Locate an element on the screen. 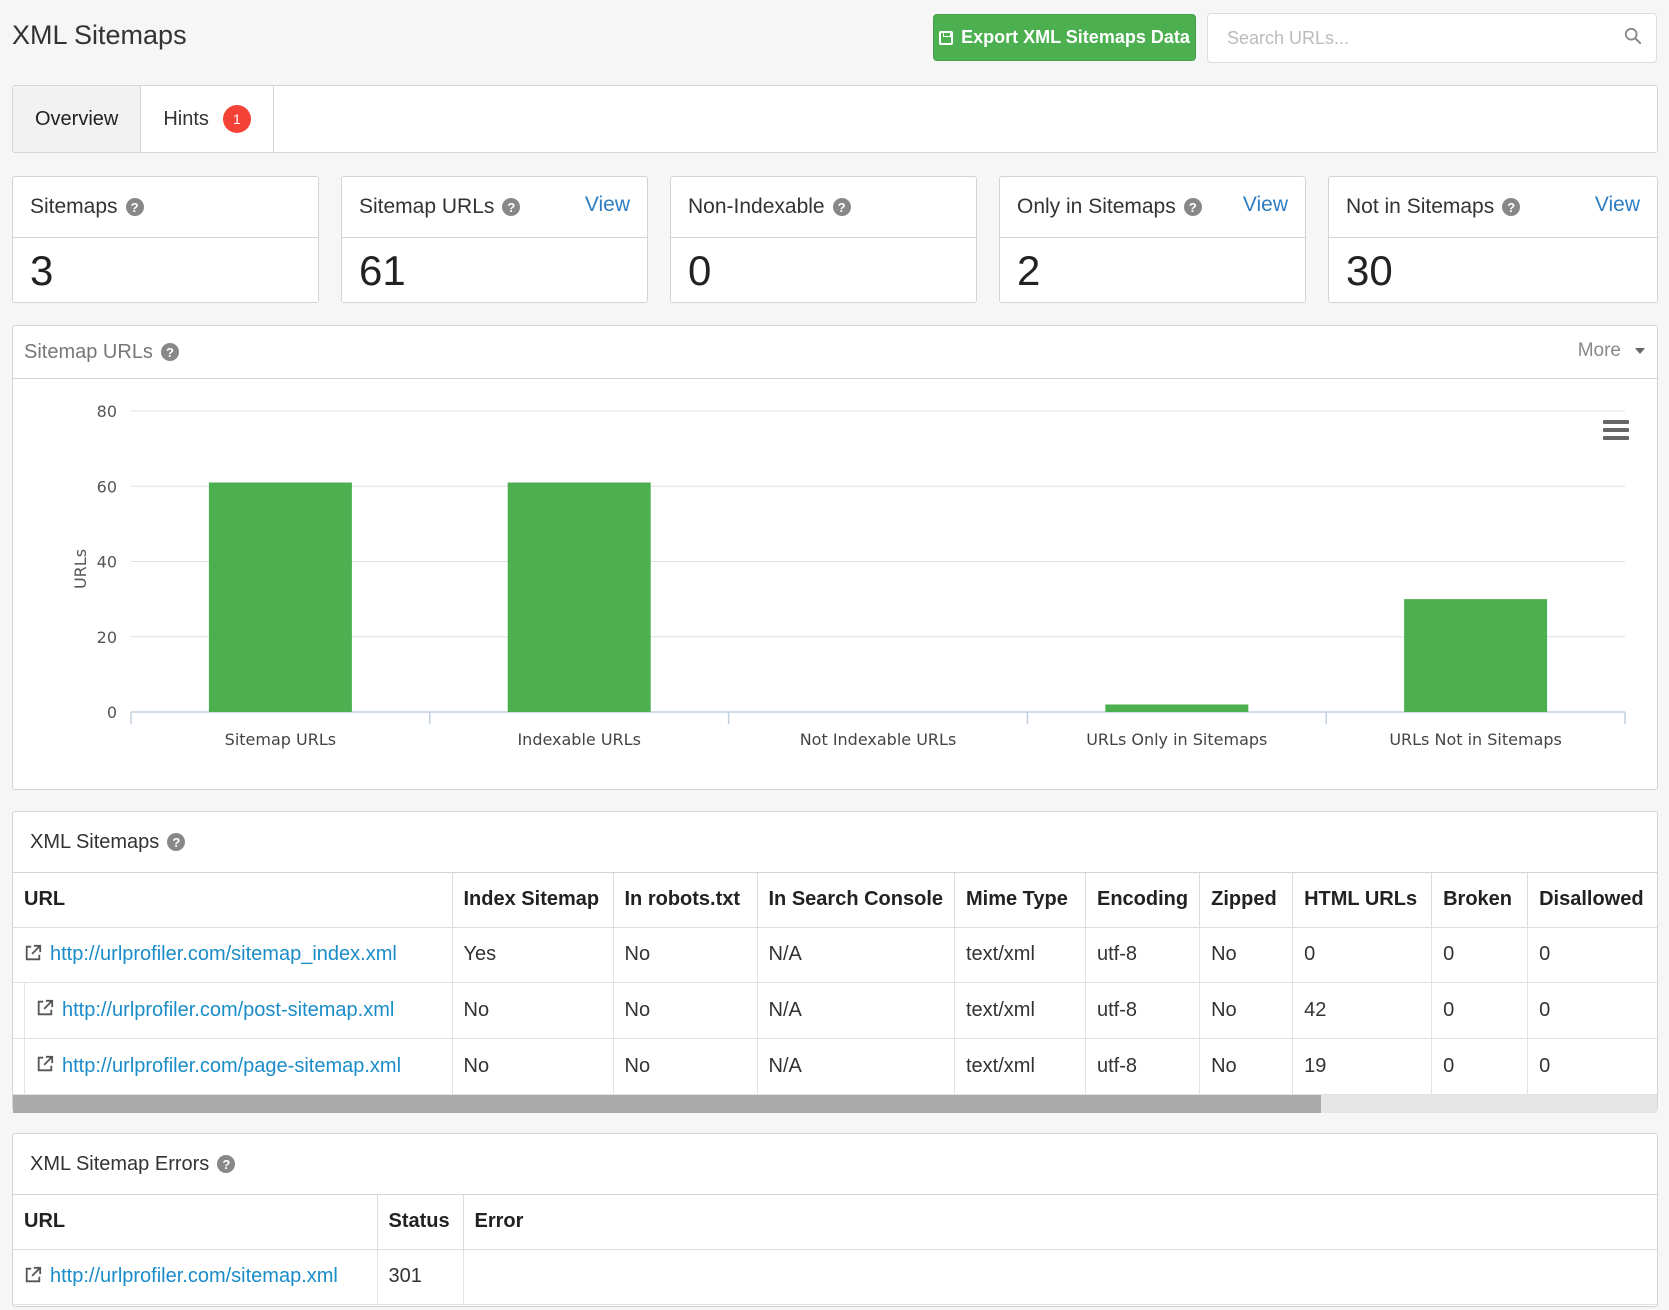 The height and width of the screenshot is (1310, 1669). col-index-sitemap: Index Sitemap is located at coordinates (533, 900).